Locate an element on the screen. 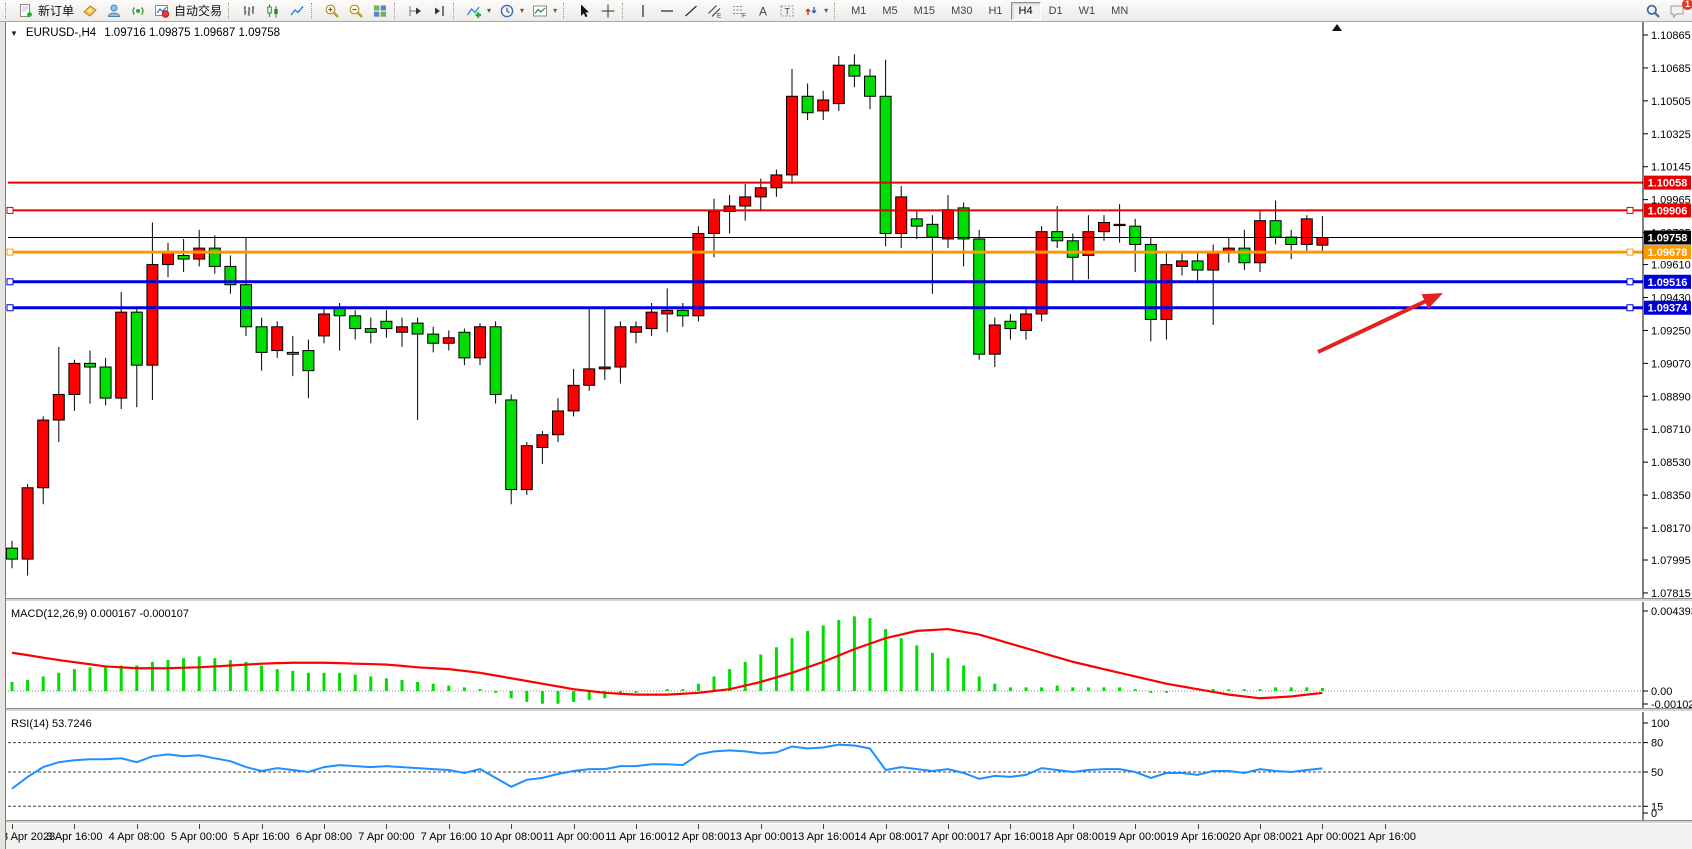 Image resolution: width=1692 pixels, height=849 pixels. new-order-button: 新订单 is located at coordinates (46, 11).